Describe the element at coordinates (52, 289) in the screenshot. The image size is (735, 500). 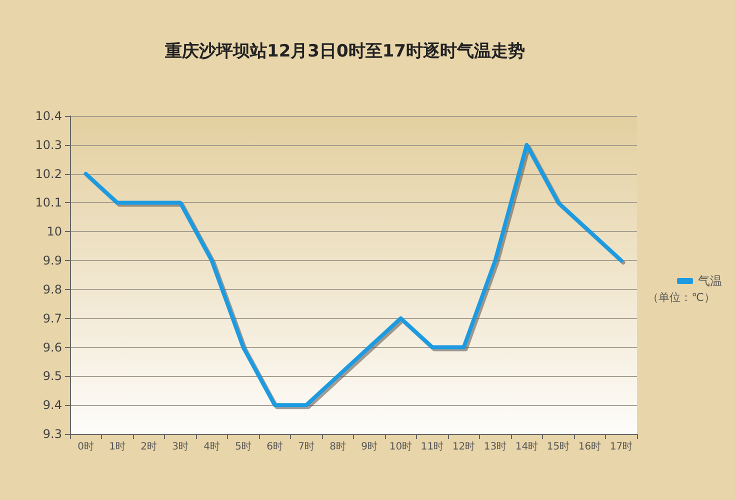
I see `y-tick-label: 9.8` at that location.